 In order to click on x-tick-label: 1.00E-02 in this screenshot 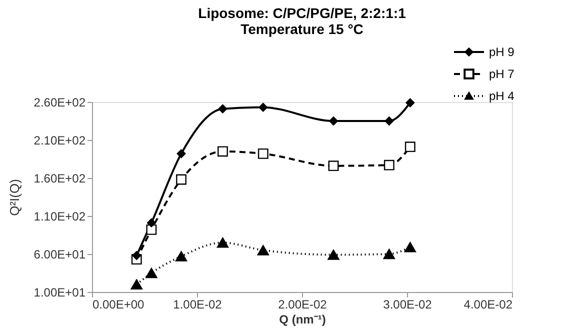, I will do `click(197, 305)`.